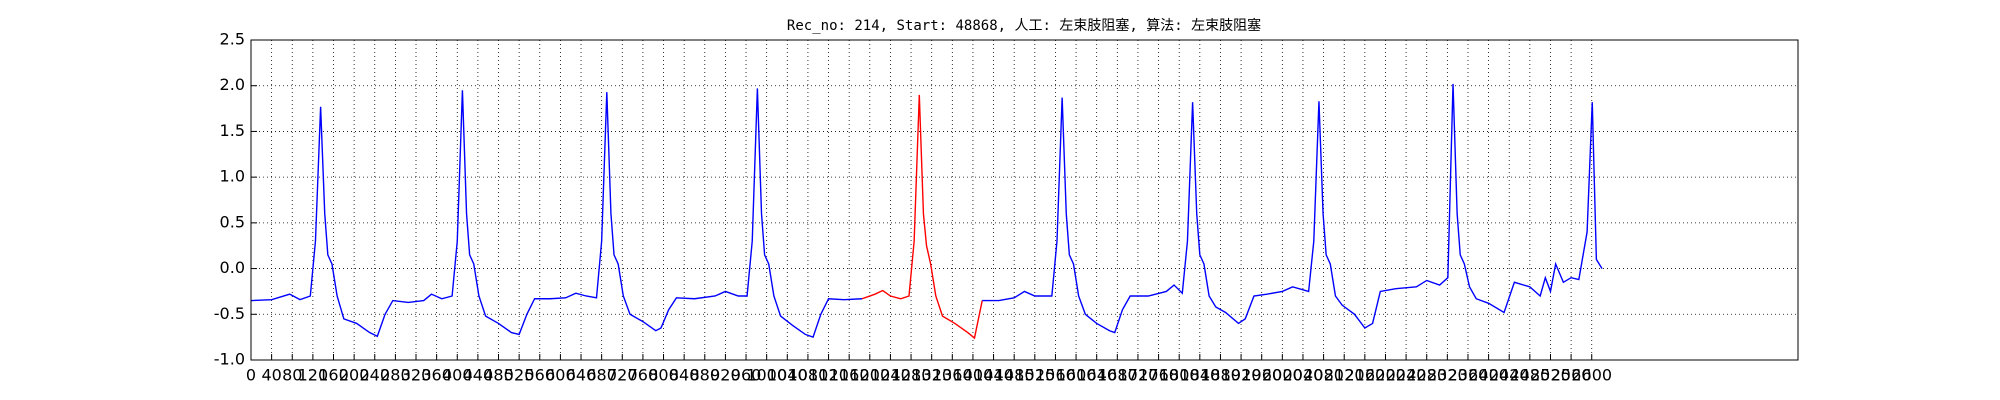  What do you see at coordinates (1323, 375) in the screenshot?
I see `x-tick-label: 2080` at bounding box center [1323, 375].